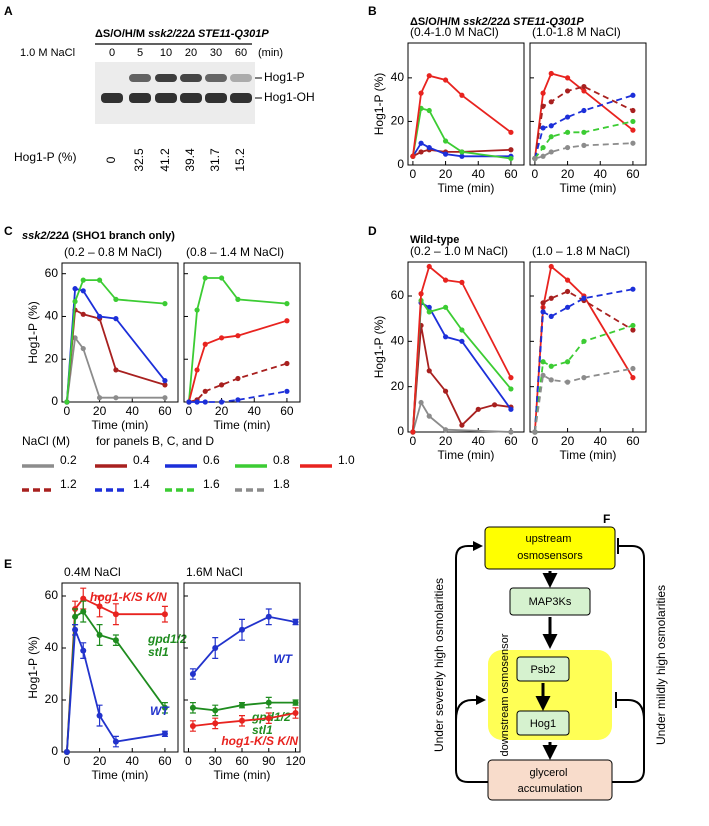 This screenshot has height=826, width=709. What do you see at coordinates (45, 236) in the screenshot?
I see `title-part: ssk2/22Δ` at bounding box center [45, 236].